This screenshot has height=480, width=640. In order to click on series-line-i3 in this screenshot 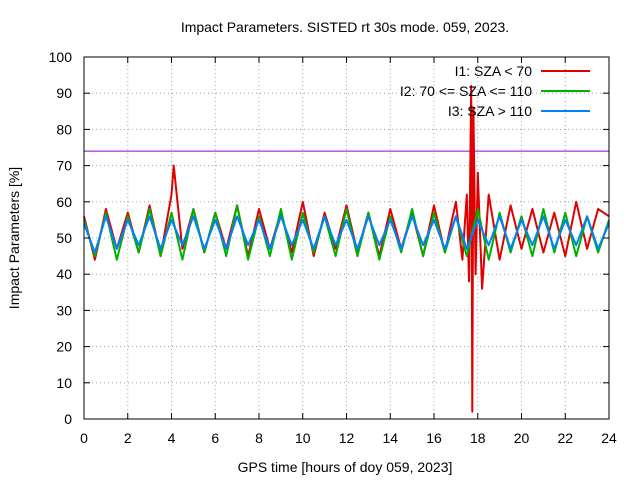, I will do `click(346, 234)`.